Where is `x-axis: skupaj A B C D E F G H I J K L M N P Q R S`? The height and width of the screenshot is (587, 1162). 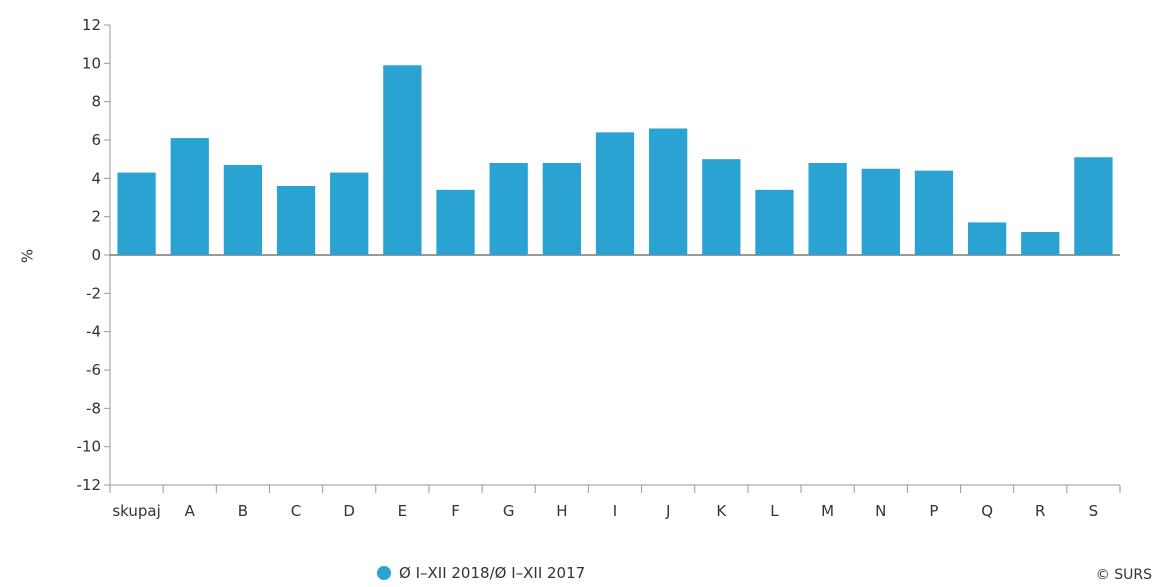
x-axis: skupaj A B C D E F G H I J K L M N P Q R S is located at coordinates (615, 502).